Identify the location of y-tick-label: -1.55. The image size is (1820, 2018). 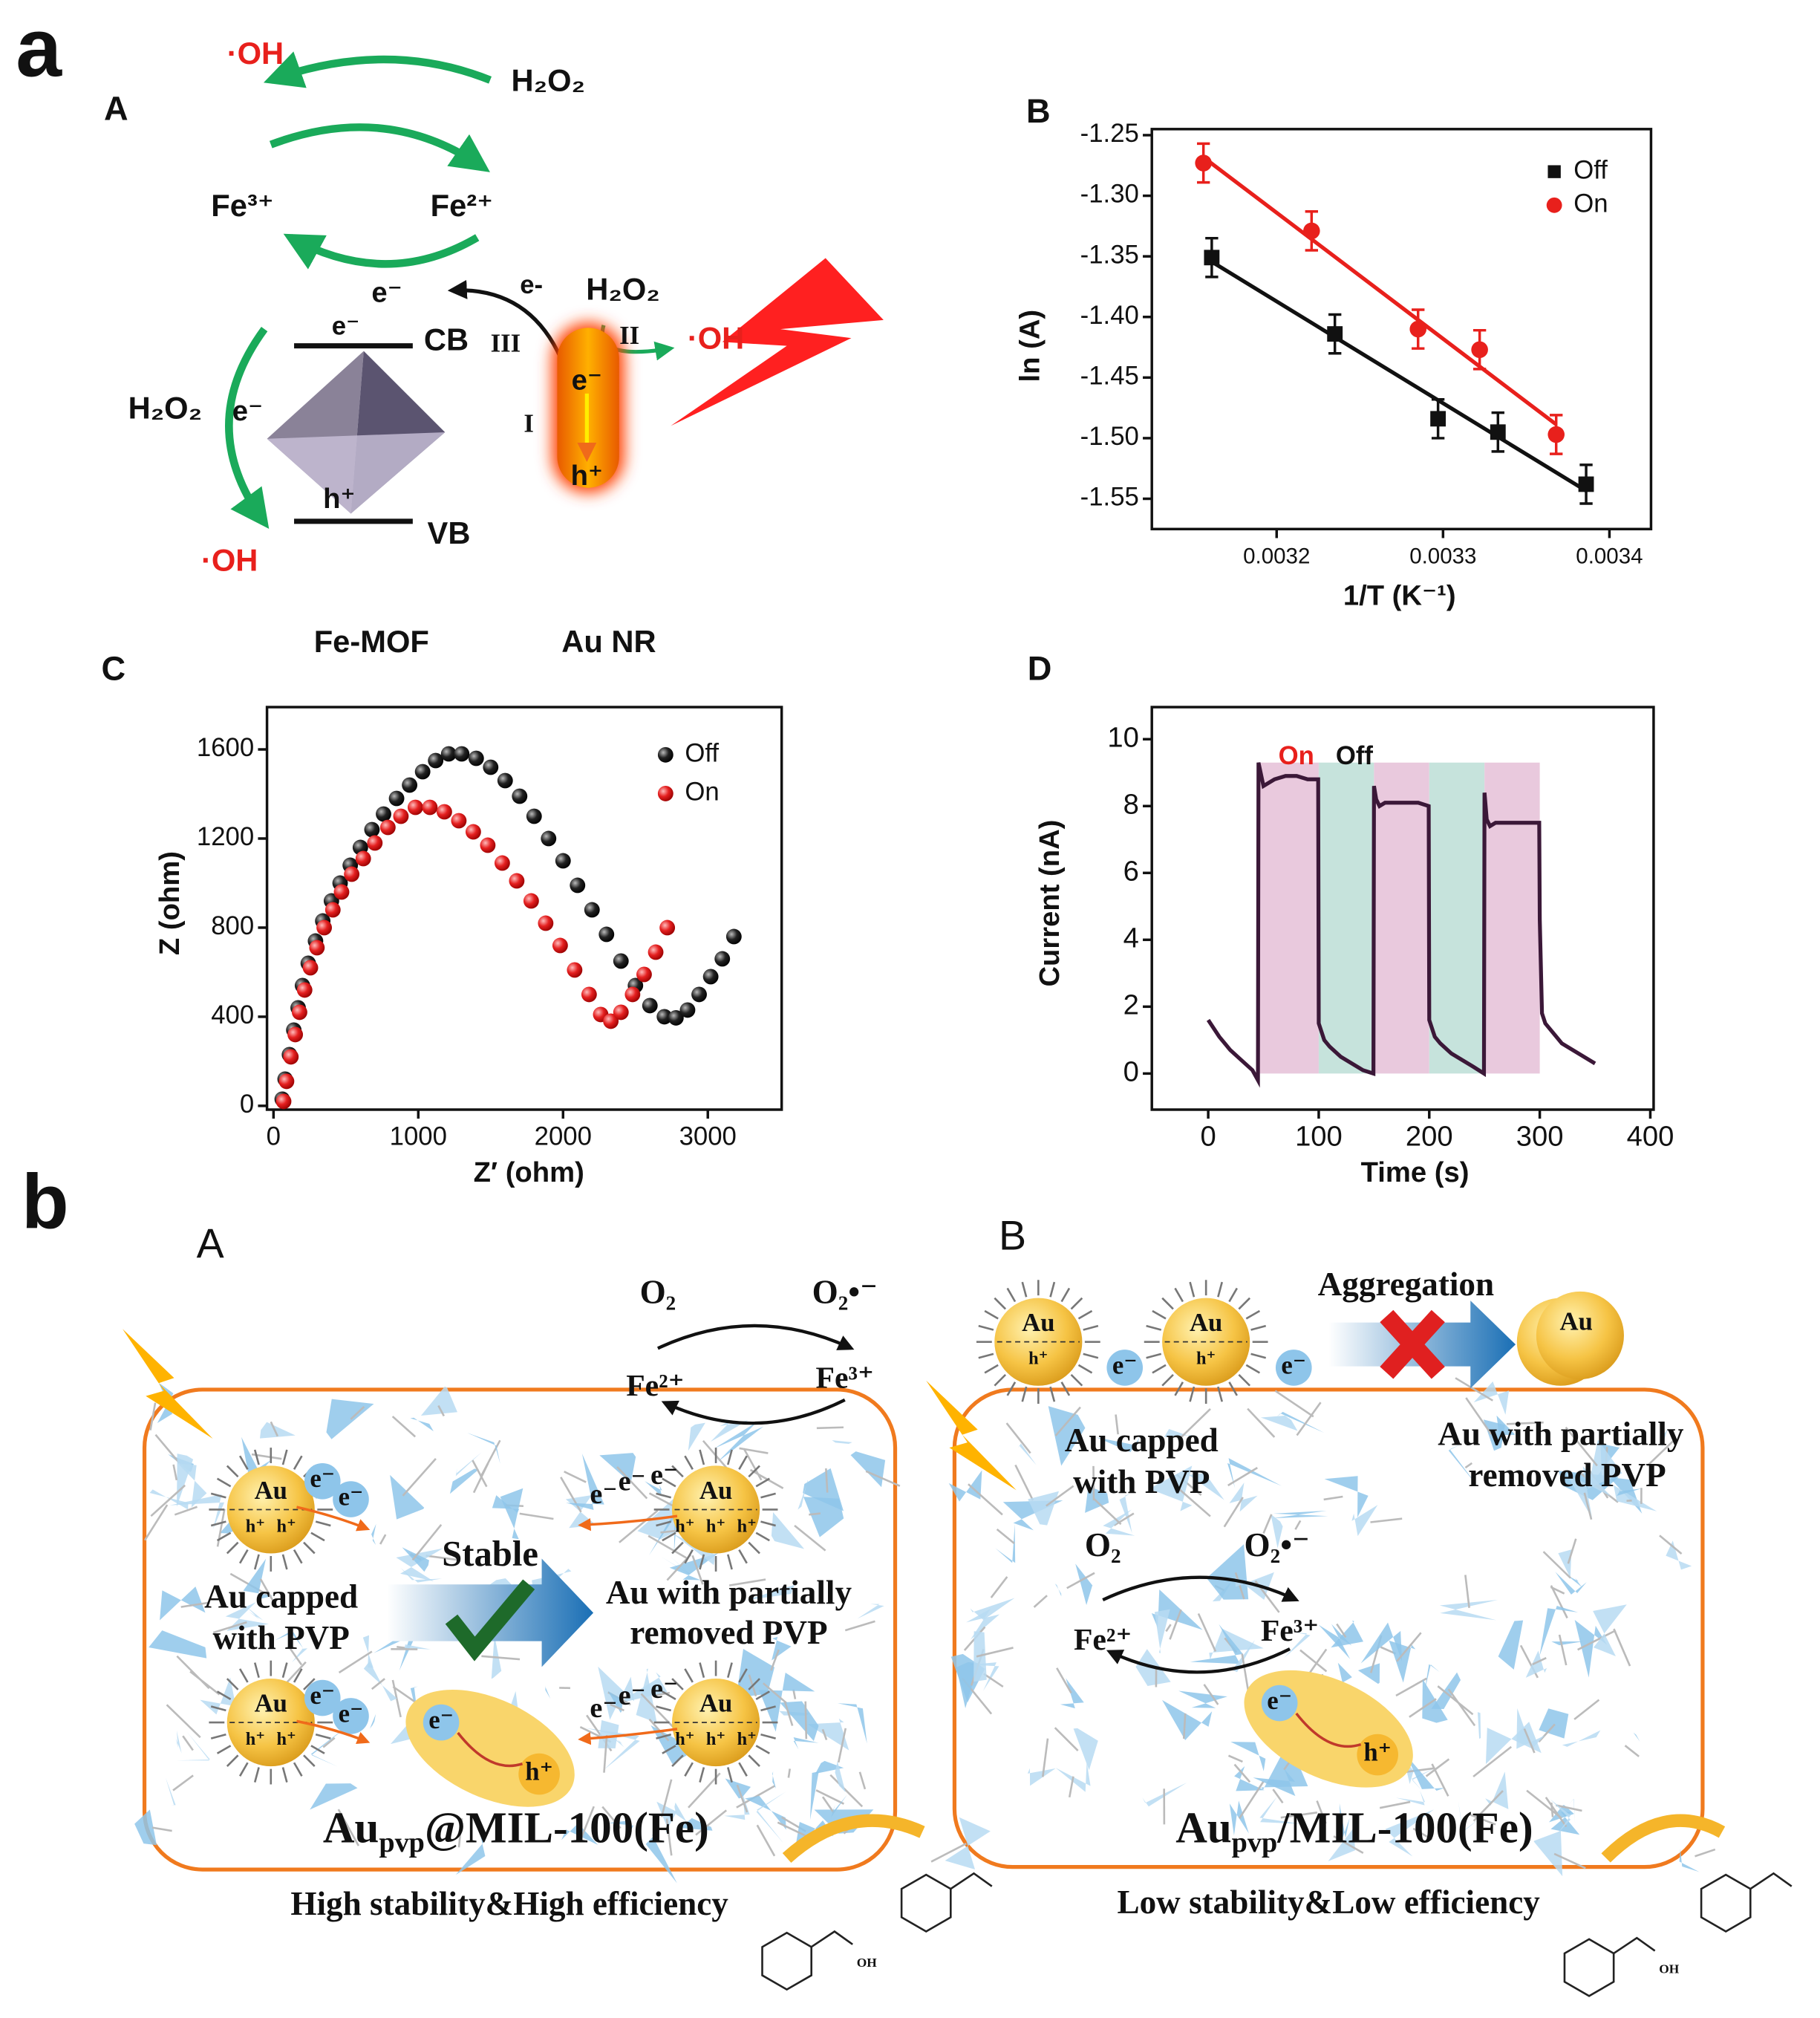
(1109, 498).